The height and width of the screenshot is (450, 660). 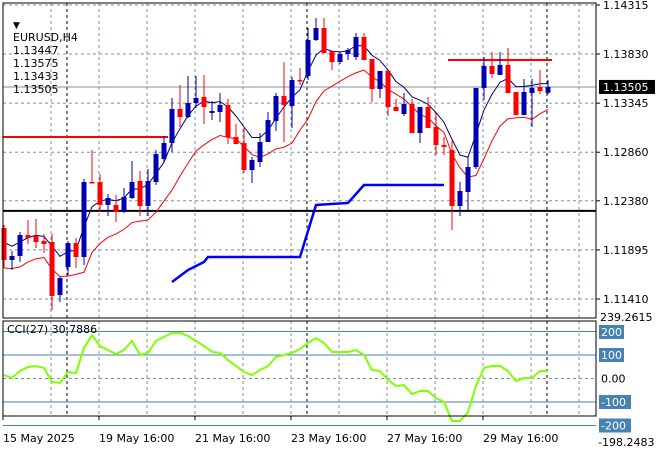 I want to click on low-value: 1.13433, so click(x=36, y=76).